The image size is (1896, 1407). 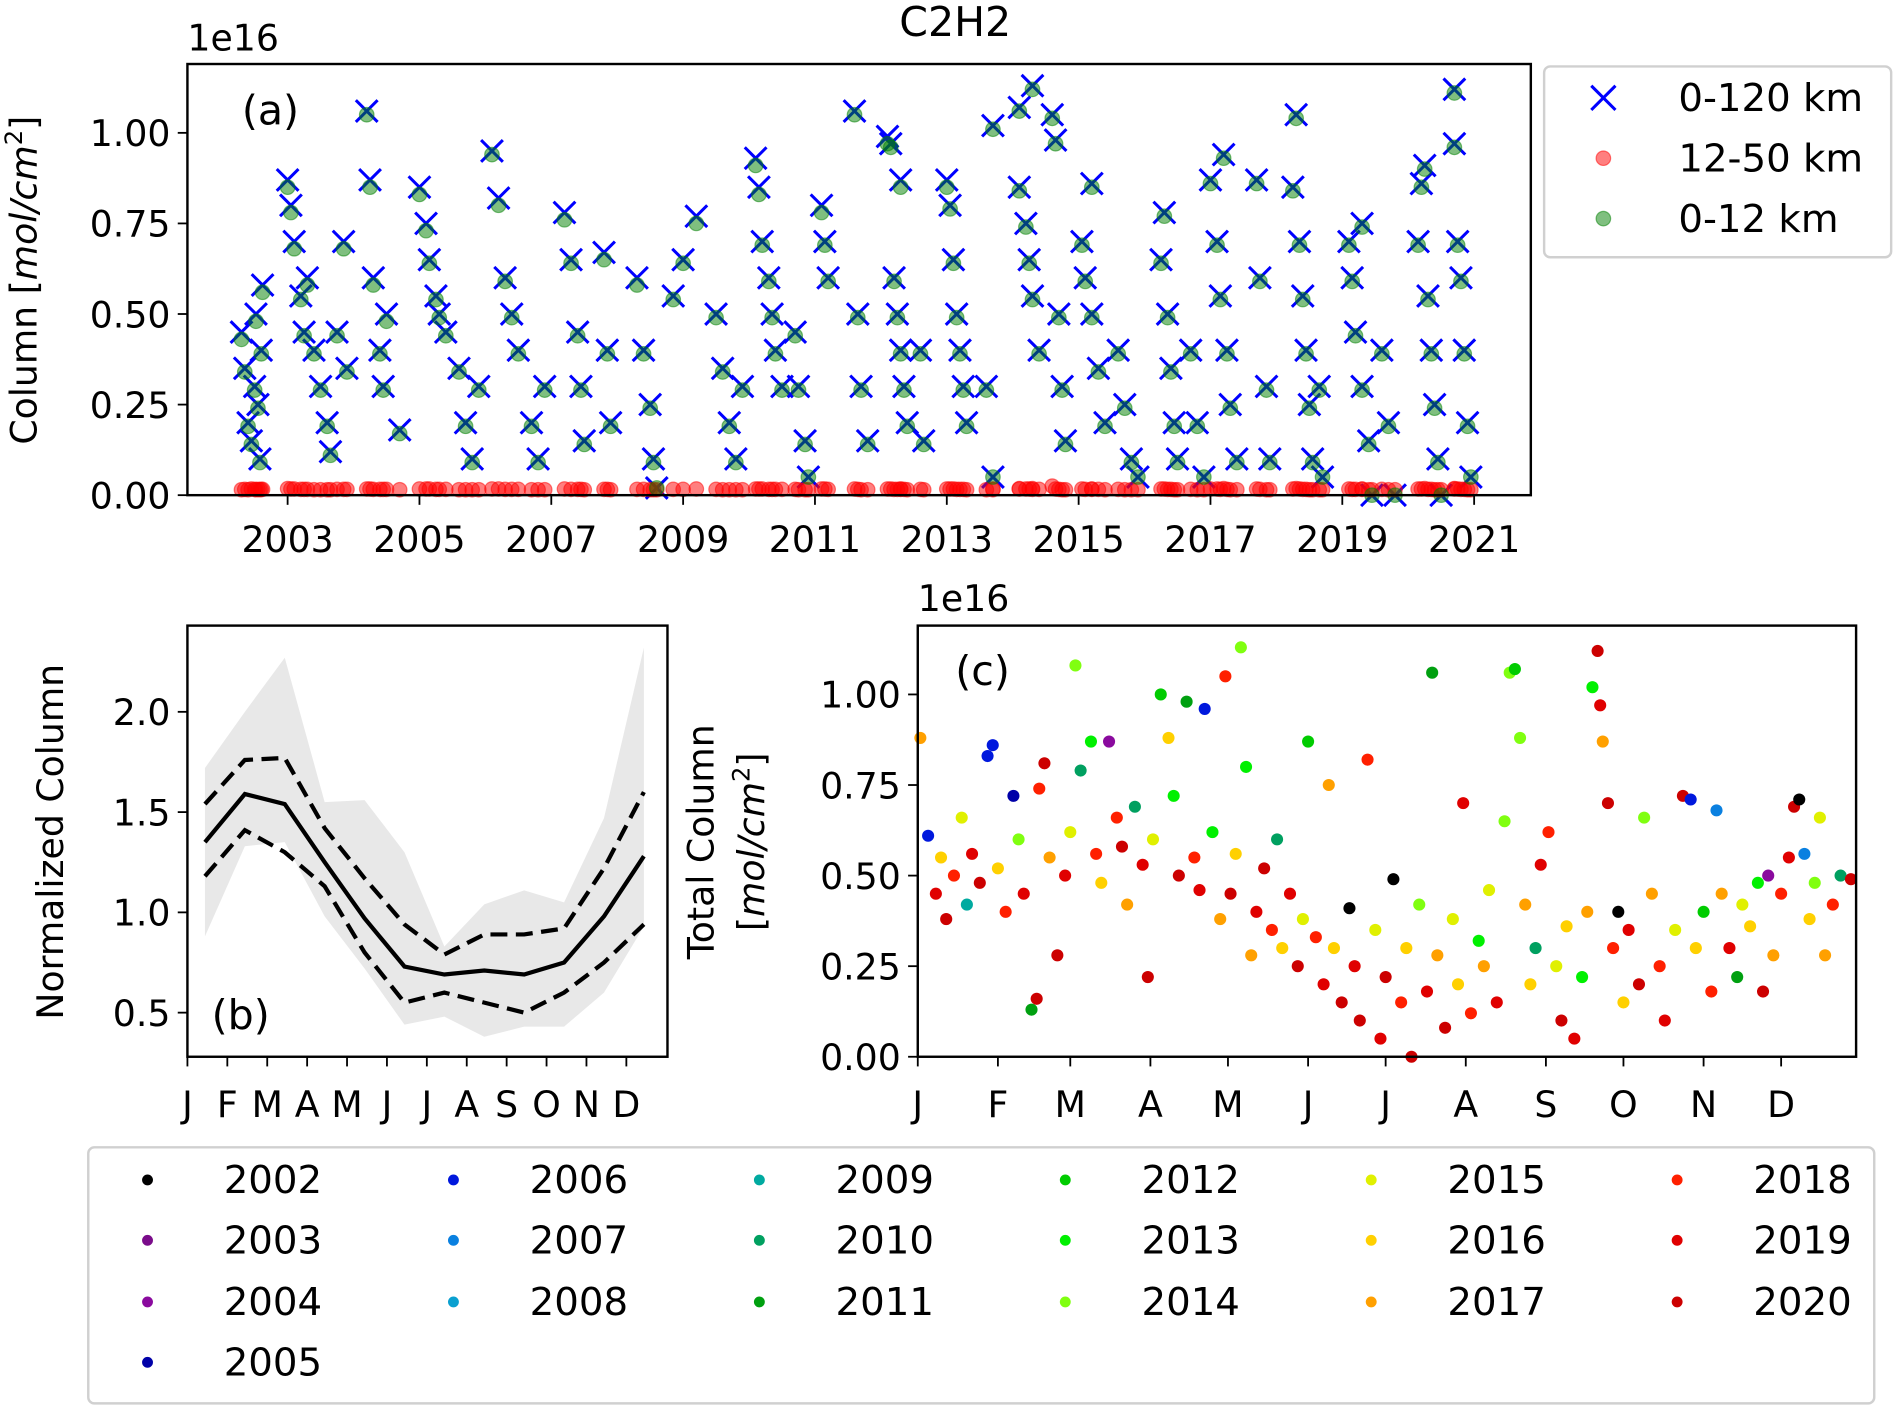 What do you see at coordinates (966, 904) in the screenshot?
I see `point-2009` at bounding box center [966, 904].